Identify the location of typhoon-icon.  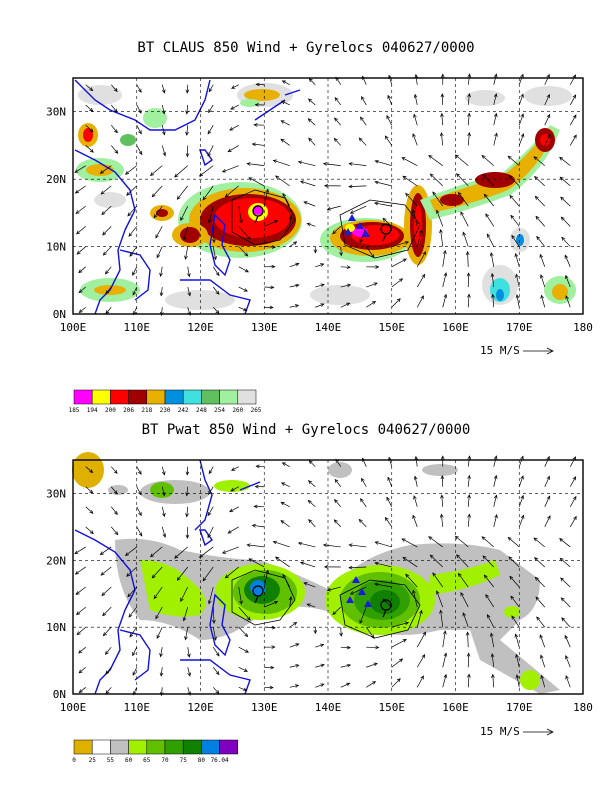
(386, 232).